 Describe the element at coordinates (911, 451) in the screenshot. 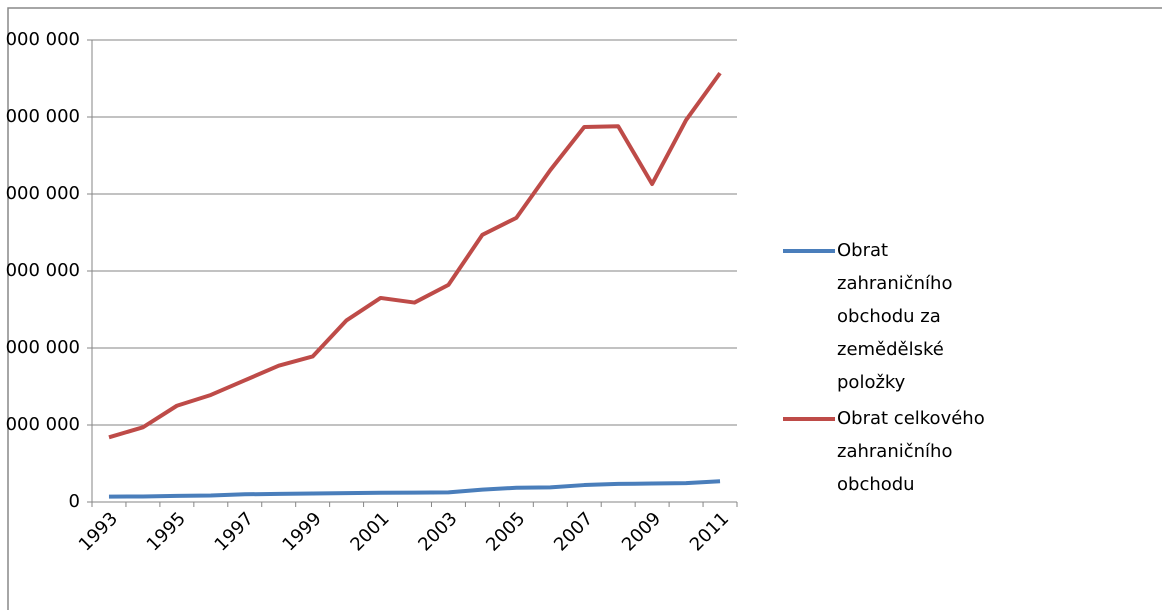

I see `legend-label: Obrat celkového zahraničního obchodu` at that location.